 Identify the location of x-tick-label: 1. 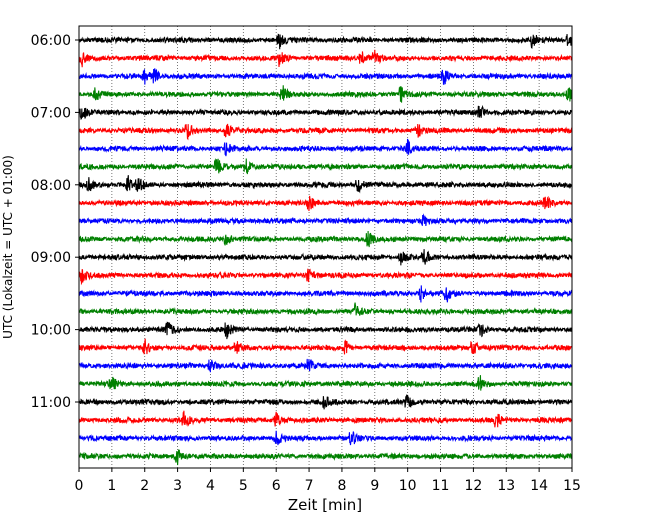
(111, 486).